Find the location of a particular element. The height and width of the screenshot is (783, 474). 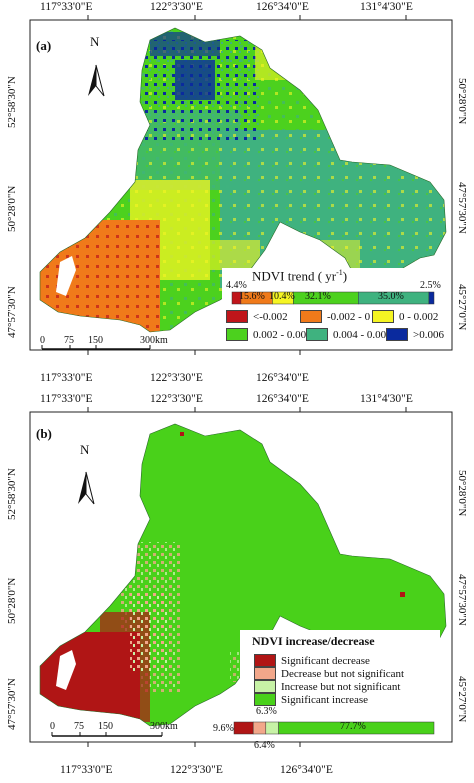

trend-percent-bar is located at coordinates (333, 298).